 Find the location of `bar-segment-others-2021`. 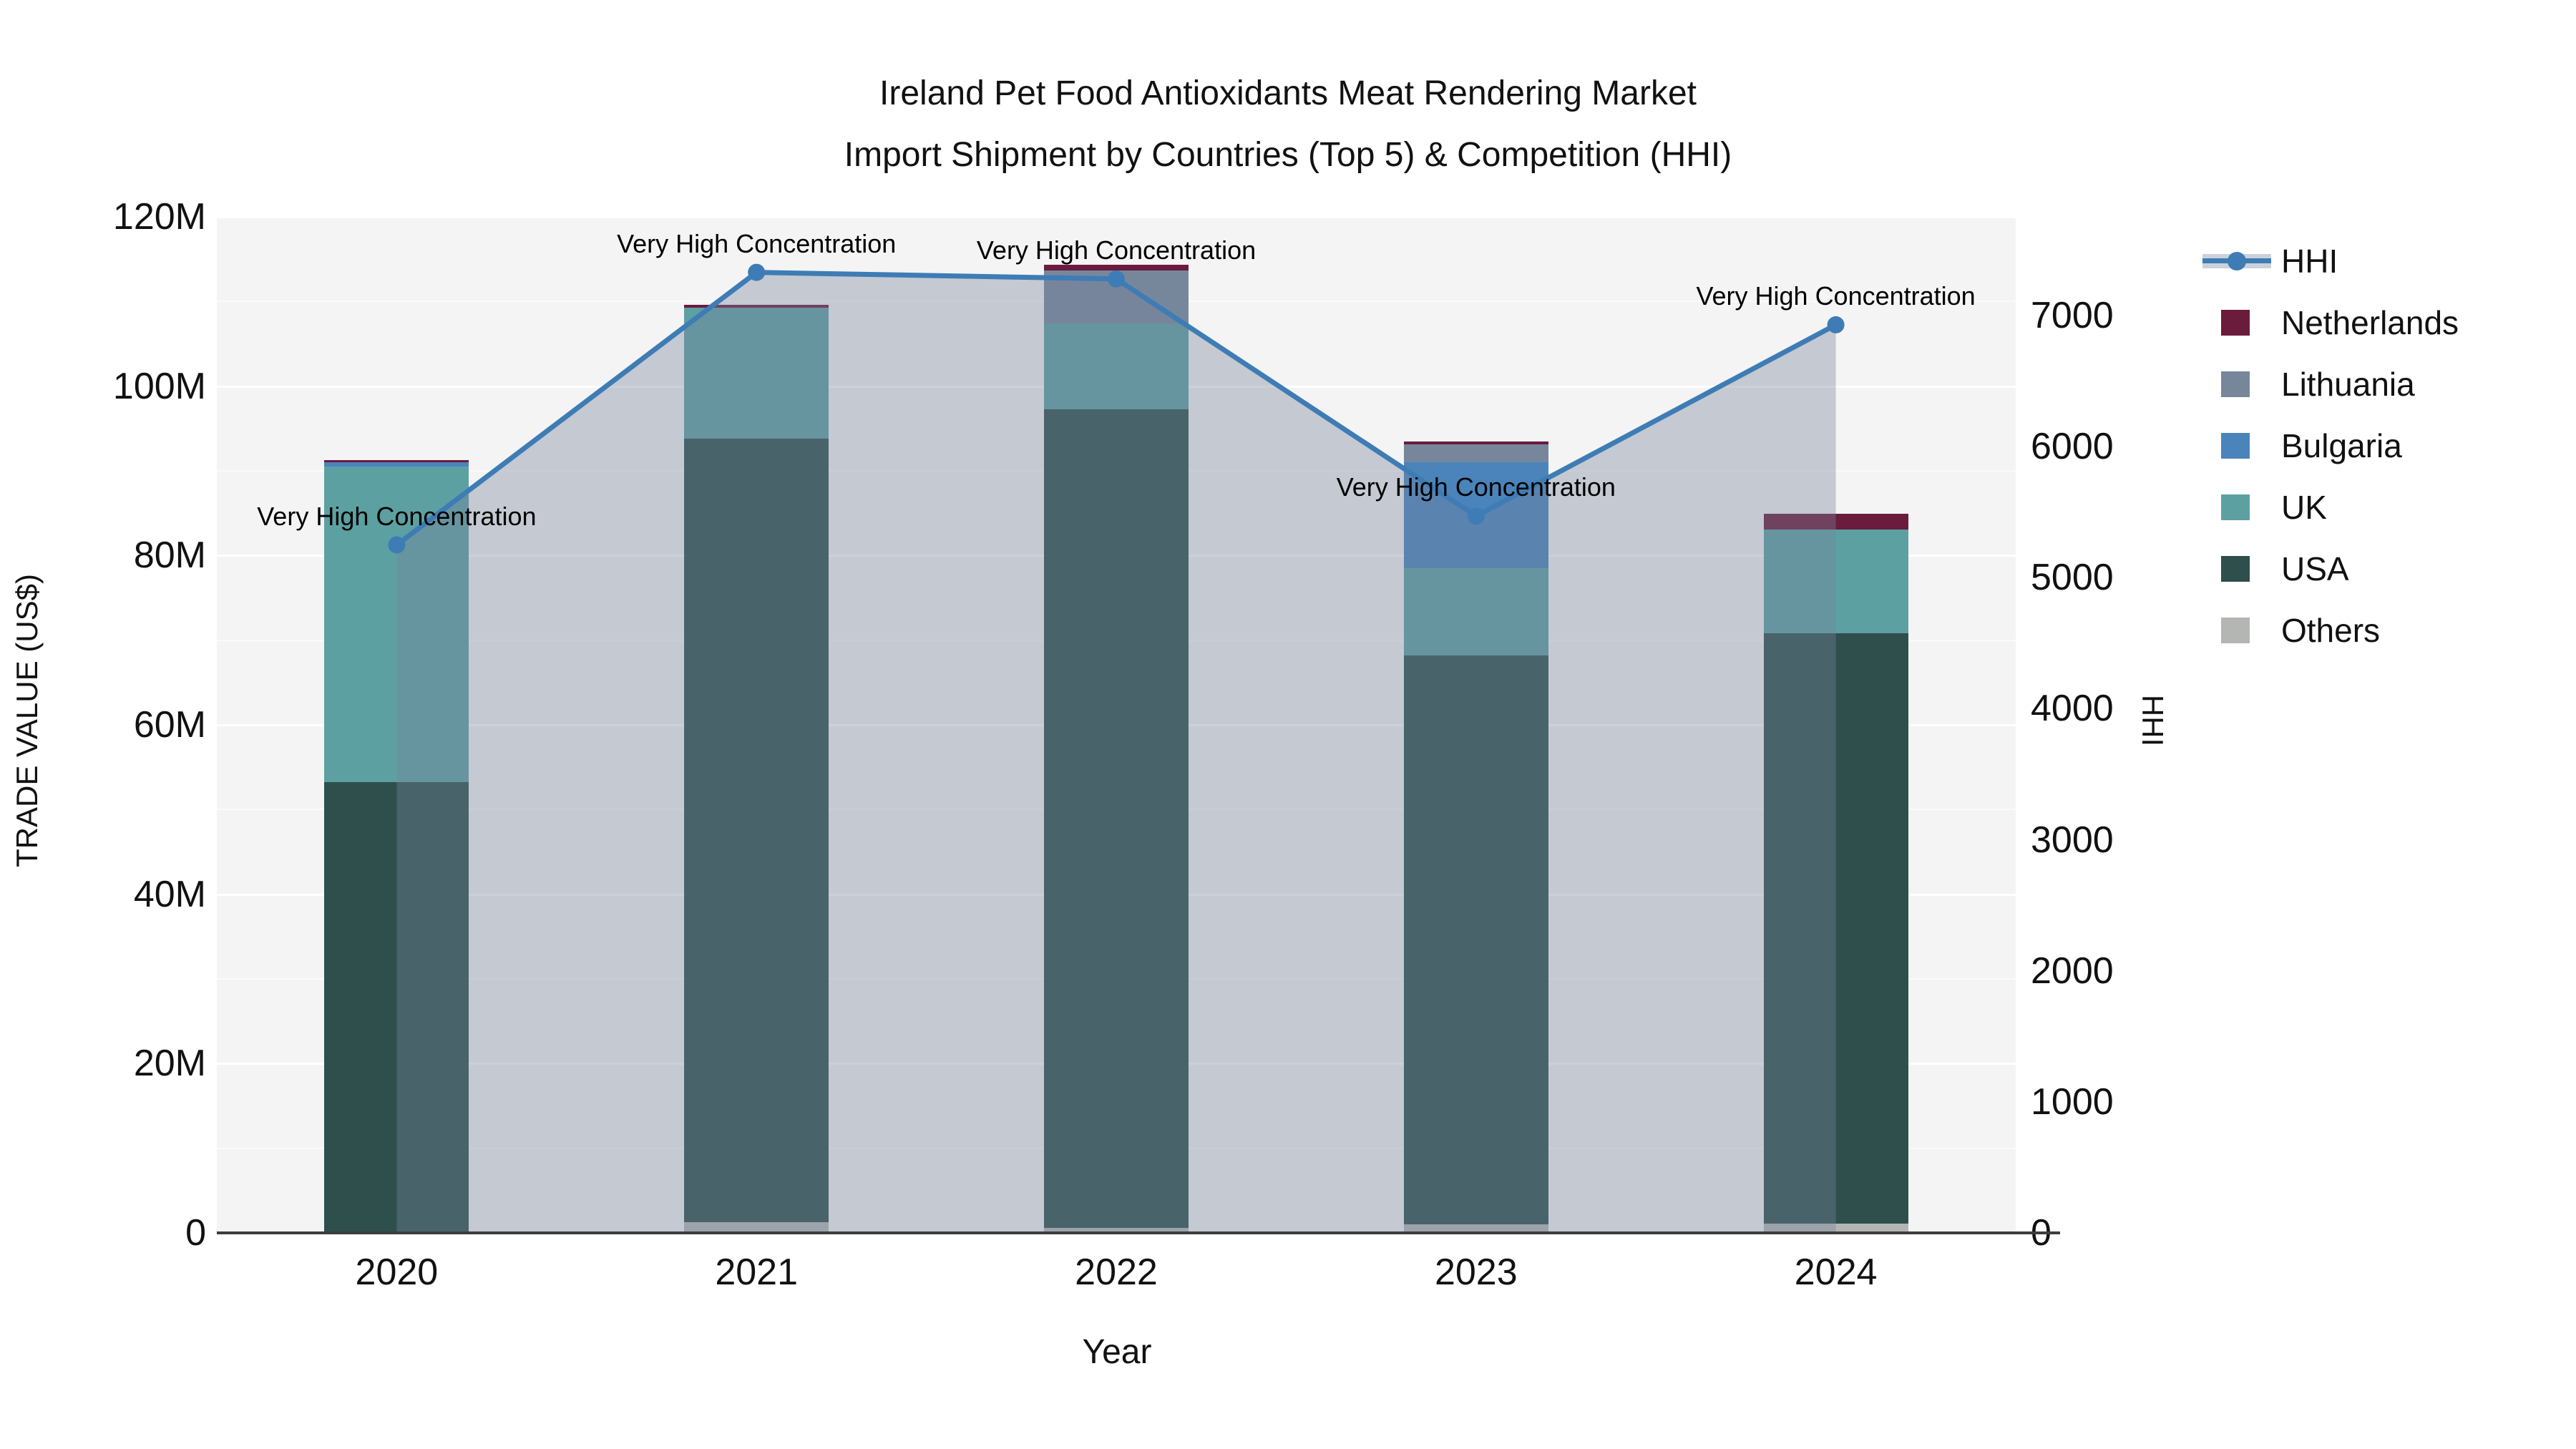

bar-segment-others-2021 is located at coordinates (756, 1227).